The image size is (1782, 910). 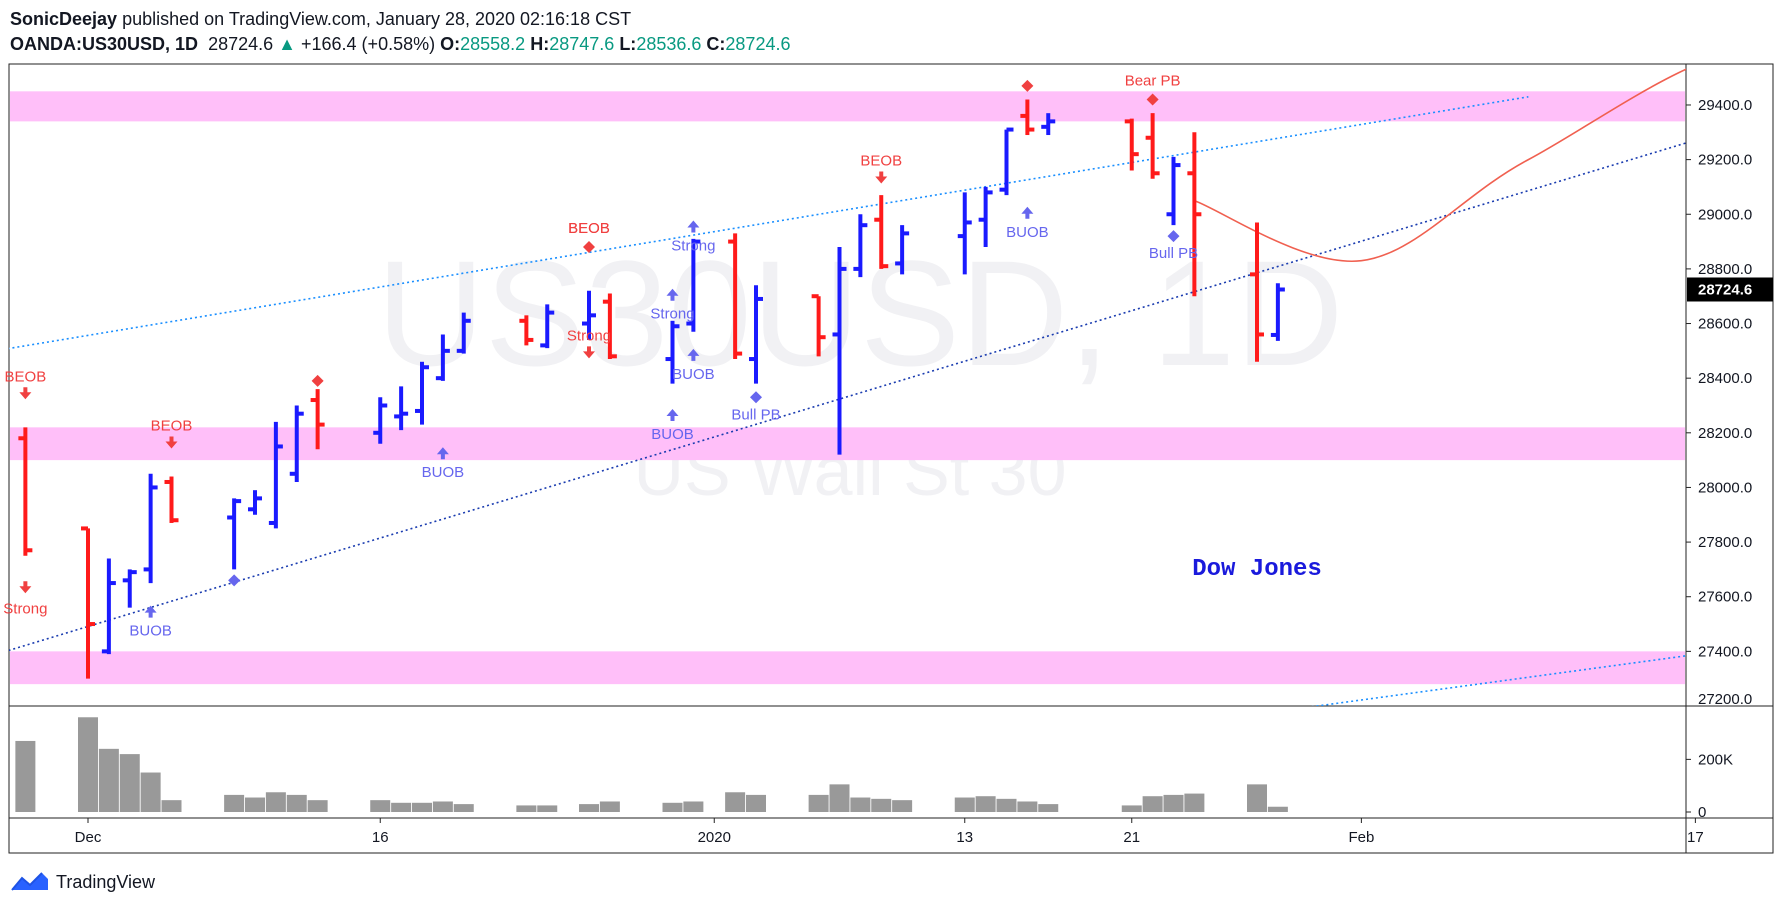 What do you see at coordinates (928, 832) in the screenshot?
I see `time-axis: Dec1620201321Feb17Mar16` at bounding box center [928, 832].